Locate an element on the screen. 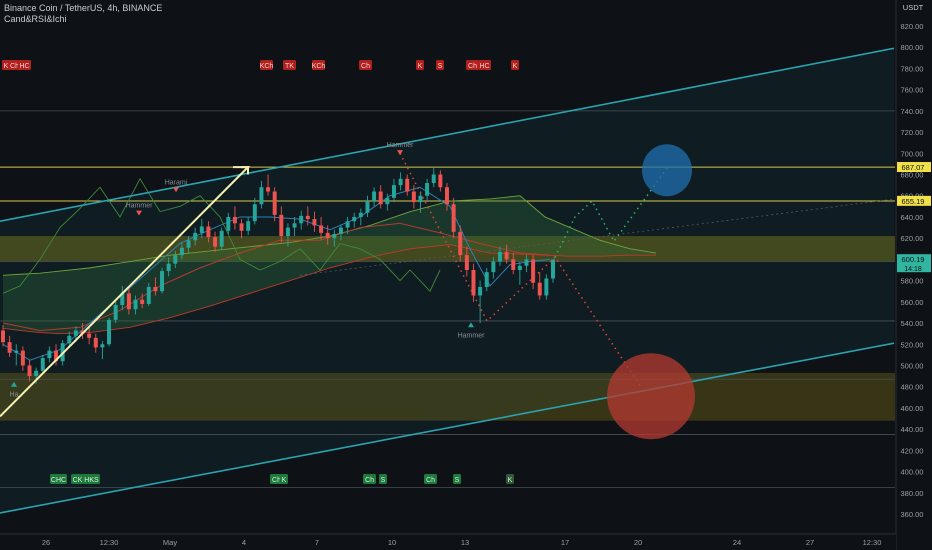  pattern-tag-text: TK is located at coordinates (289, 66).